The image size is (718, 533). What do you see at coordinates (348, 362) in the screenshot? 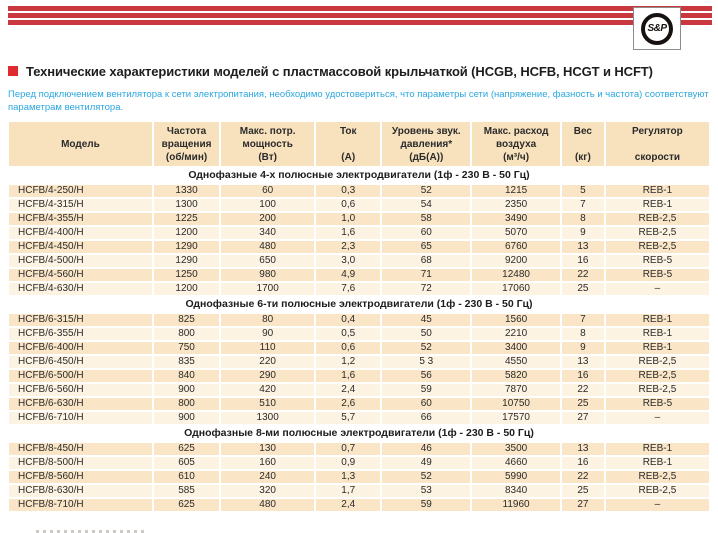
I see `value-cell: 1,2` at bounding box center [348, 362].